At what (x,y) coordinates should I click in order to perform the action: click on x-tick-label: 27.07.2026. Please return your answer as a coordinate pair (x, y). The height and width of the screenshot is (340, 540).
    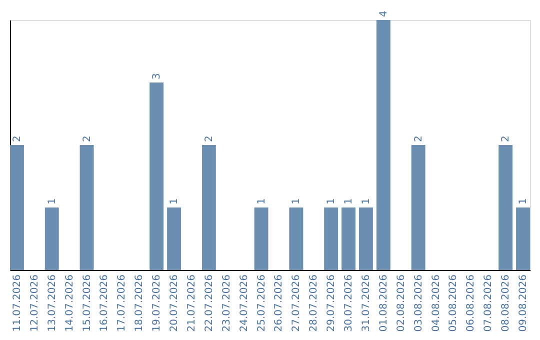
    Looking at the image, I should click on (296, 303).